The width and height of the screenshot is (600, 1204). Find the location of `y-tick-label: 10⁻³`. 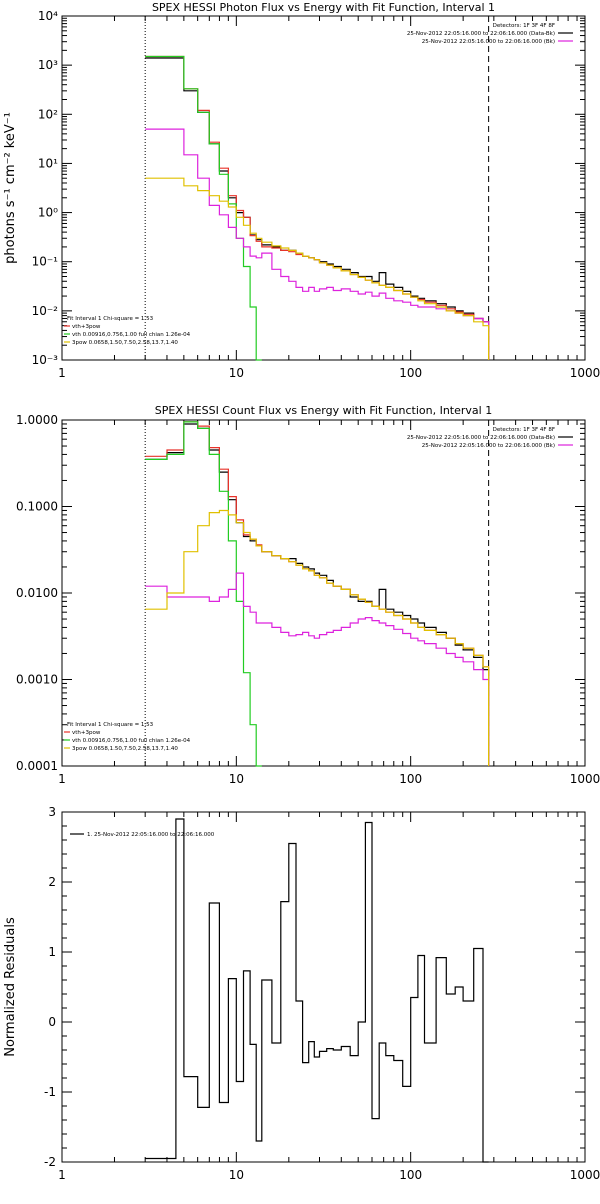

y-tick-label: 10⁻³ is located at coordinates (45, 360).